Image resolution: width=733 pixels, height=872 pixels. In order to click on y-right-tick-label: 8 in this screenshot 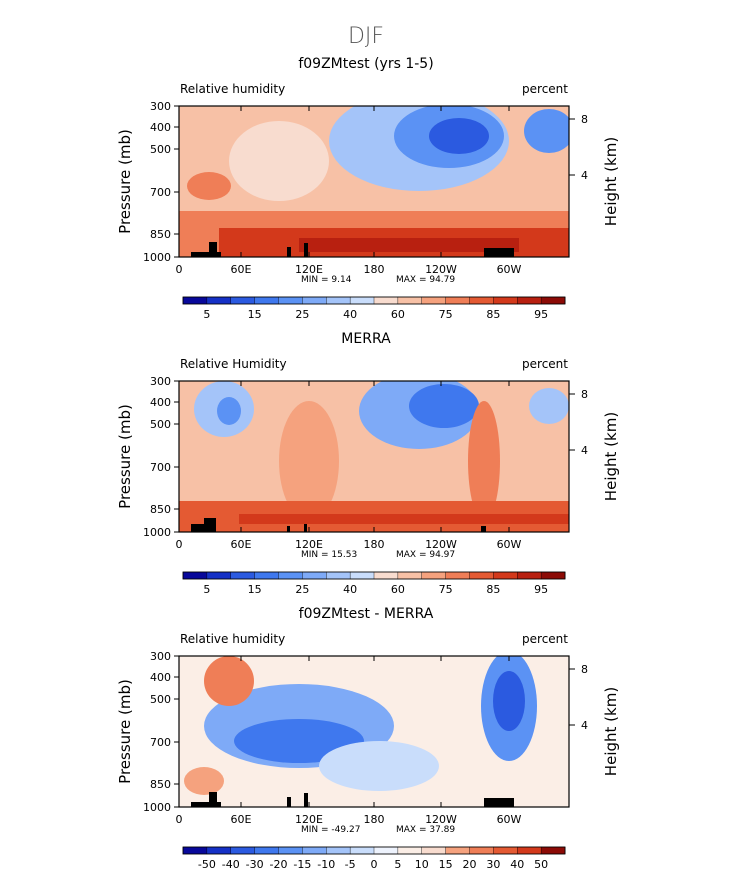, I will do `click(584, 394)`.